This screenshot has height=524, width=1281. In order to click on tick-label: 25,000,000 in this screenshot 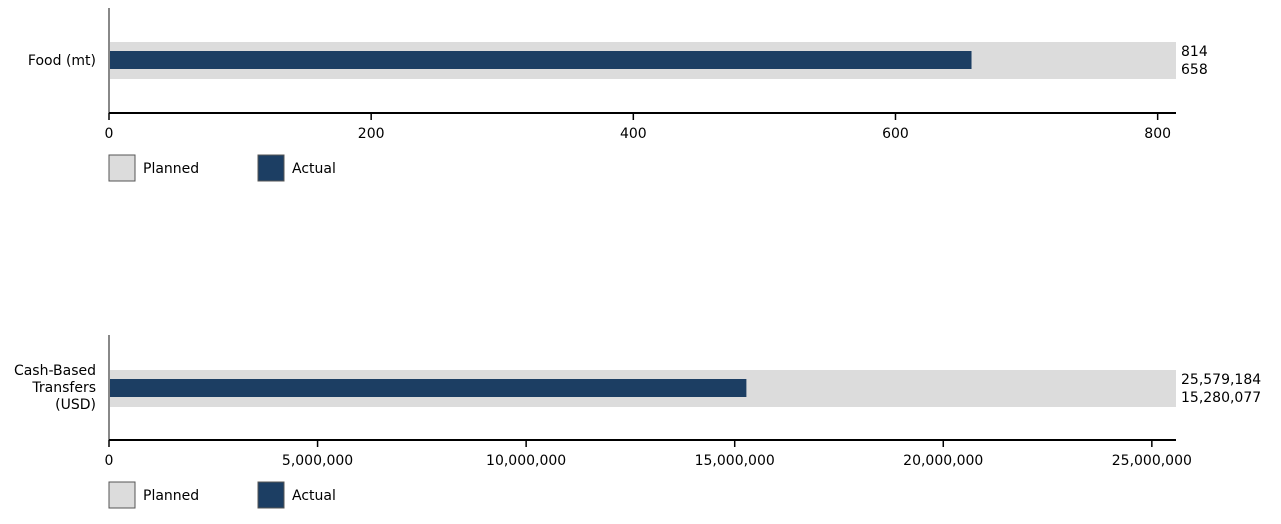, I will do `click(1152, 461)`.